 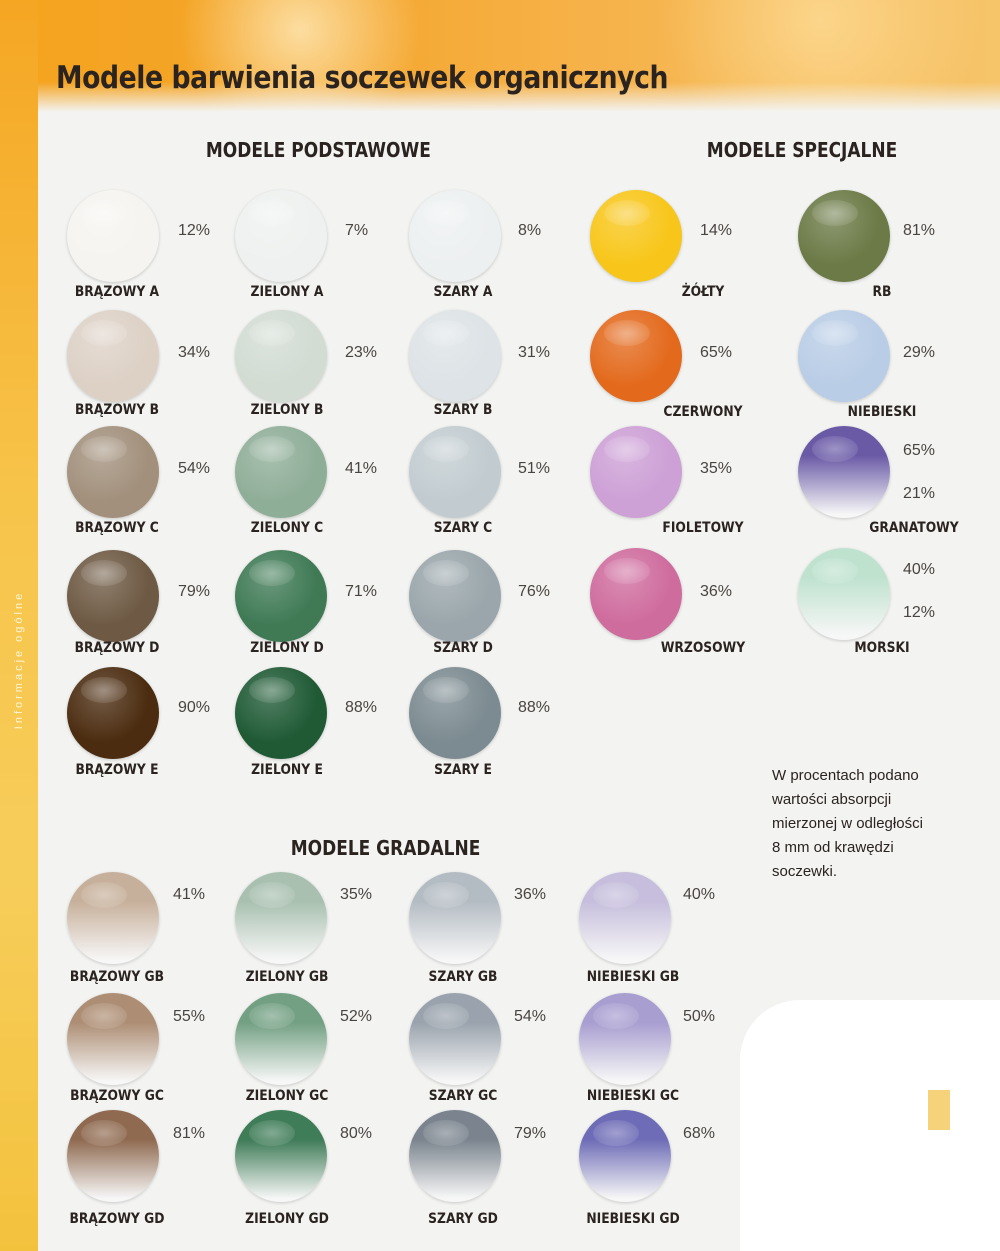 I want to click on absorption-value: 14%, so click(x=716, y=230).